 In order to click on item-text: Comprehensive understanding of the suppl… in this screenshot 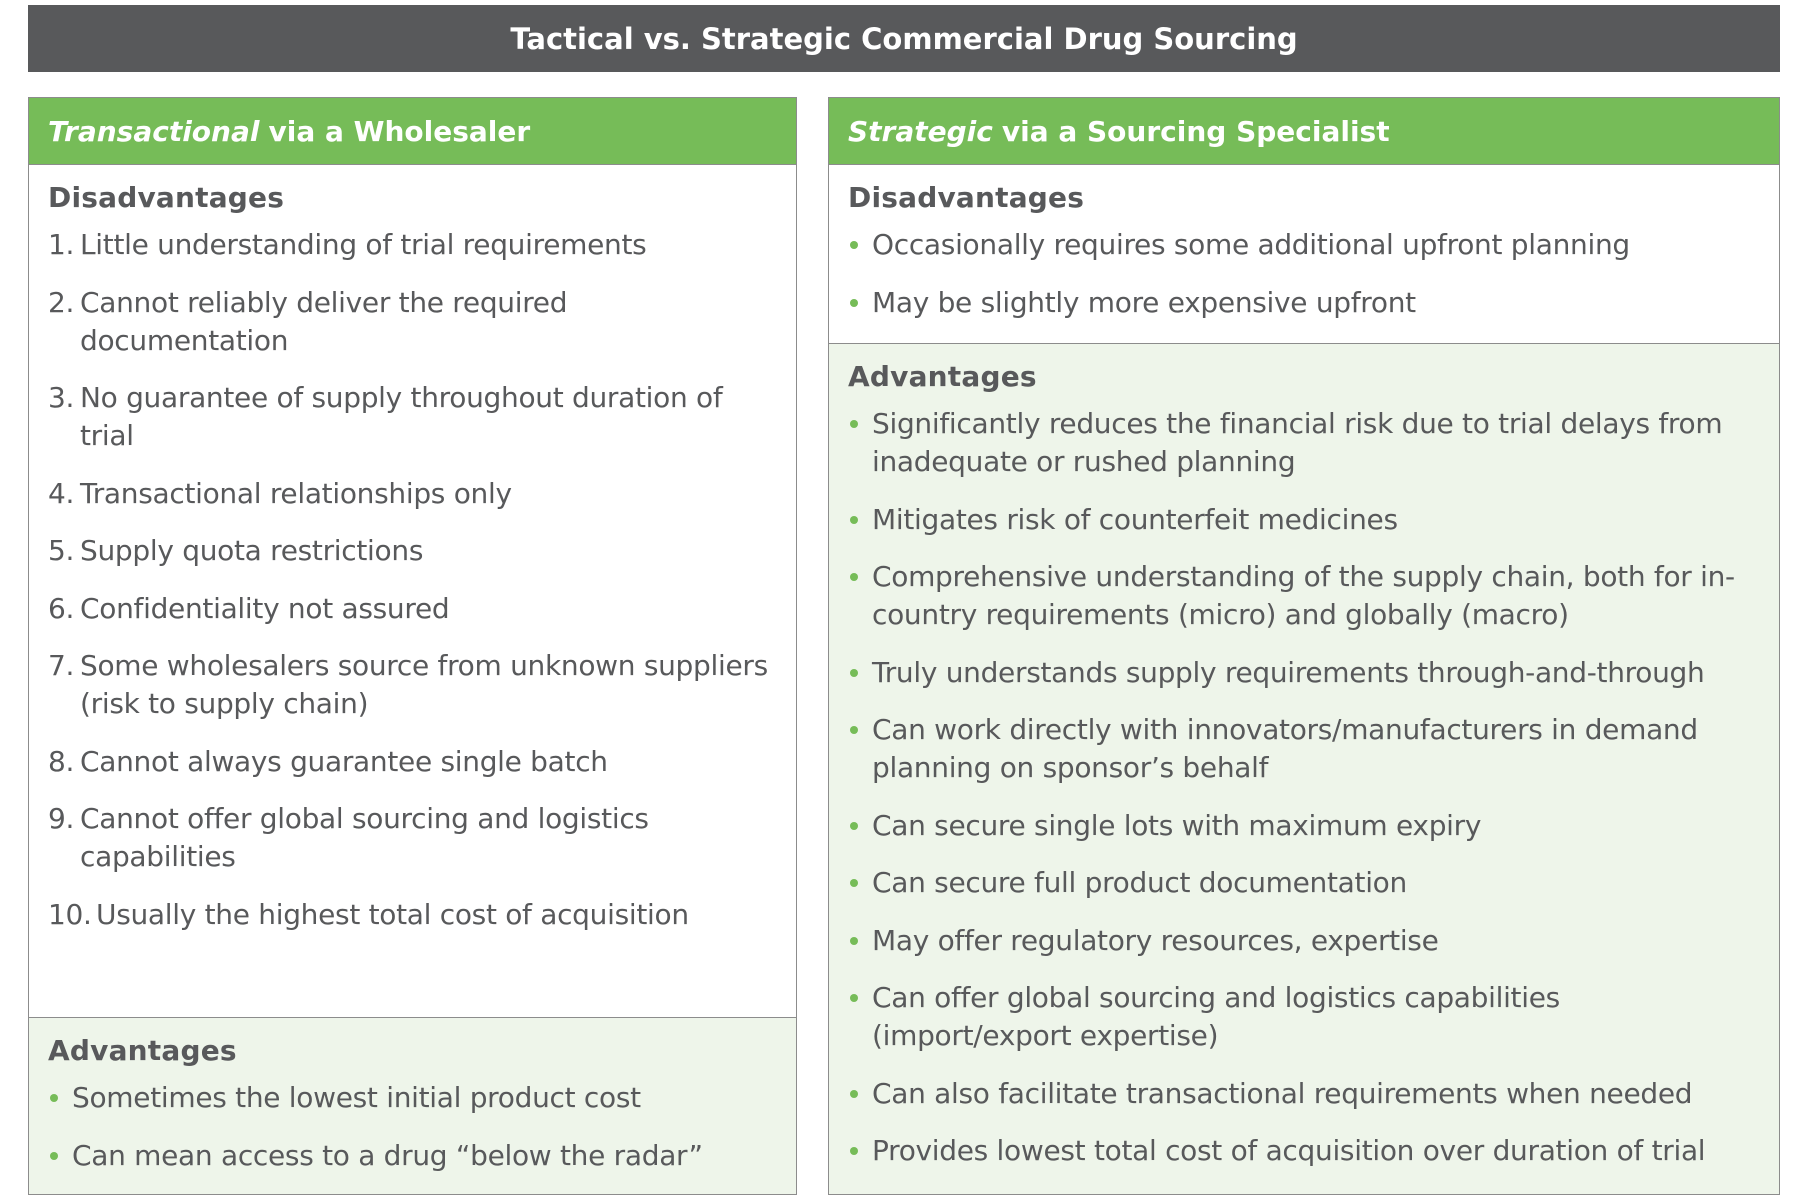, I will do `click(1303, 595)`.